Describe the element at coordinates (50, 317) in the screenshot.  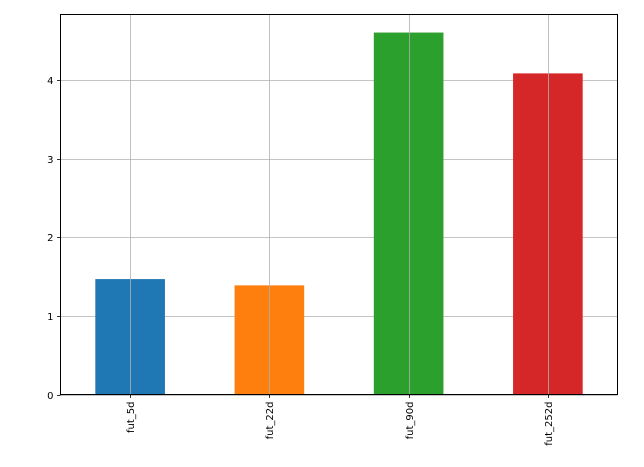
I see `y-tick-label: 1` at that location.